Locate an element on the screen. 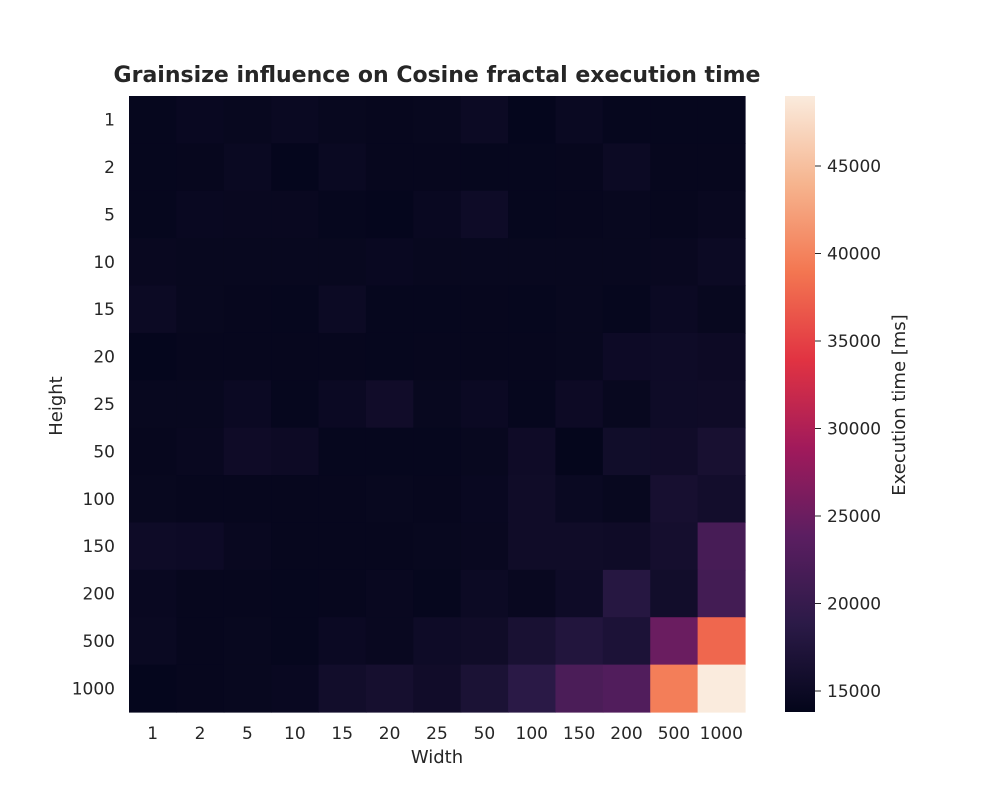 The width and height of the screenshot is (1000, 800). colorbar-tick-label: 30000 is located at coordinates (854, 430).